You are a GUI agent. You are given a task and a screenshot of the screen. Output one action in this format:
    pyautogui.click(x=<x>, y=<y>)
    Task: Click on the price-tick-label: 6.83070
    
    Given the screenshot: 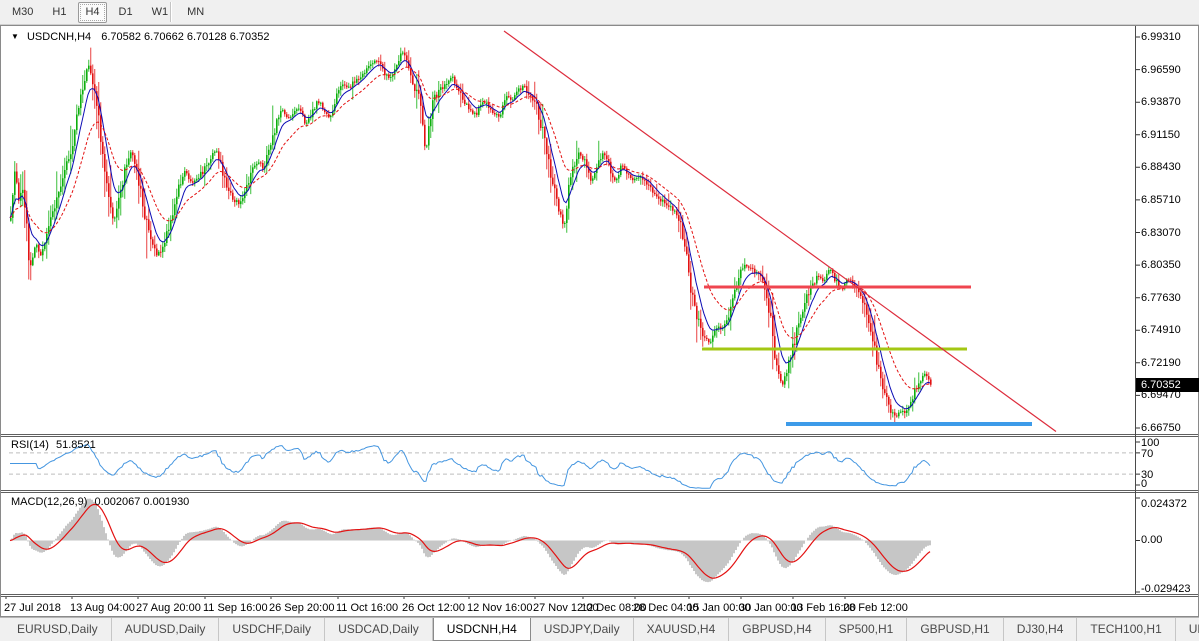 What is the action you would take?
    pyautogui.click(x=1161, y=232)
    